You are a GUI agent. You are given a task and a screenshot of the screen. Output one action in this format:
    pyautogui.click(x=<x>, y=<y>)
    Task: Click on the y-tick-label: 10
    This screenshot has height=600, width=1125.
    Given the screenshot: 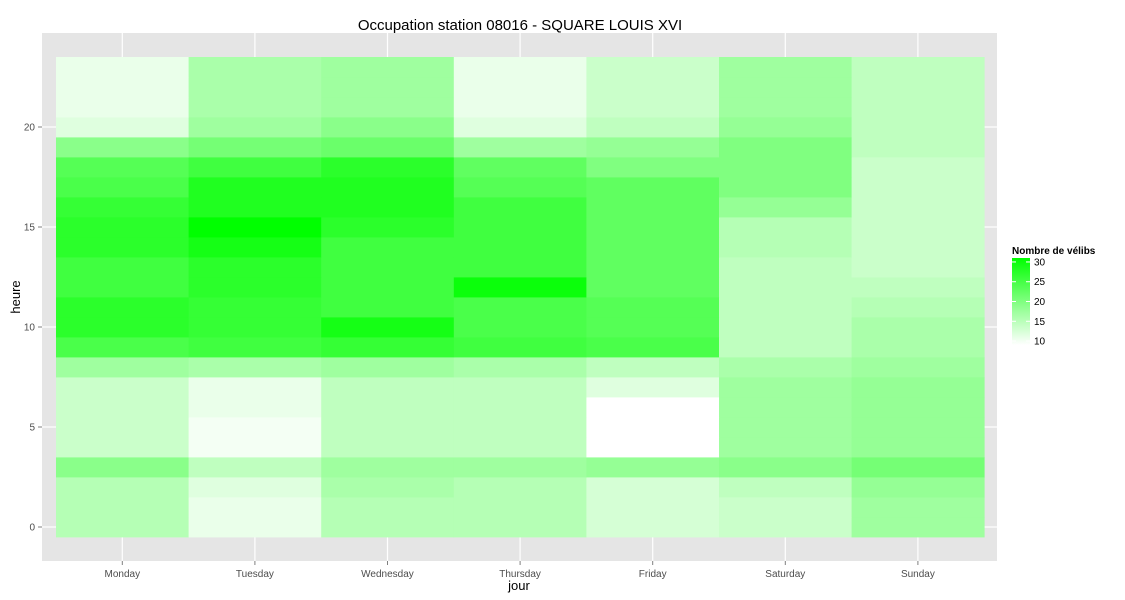 What is the action you would take?
    pyautogui.click(x=30, y=328)
    